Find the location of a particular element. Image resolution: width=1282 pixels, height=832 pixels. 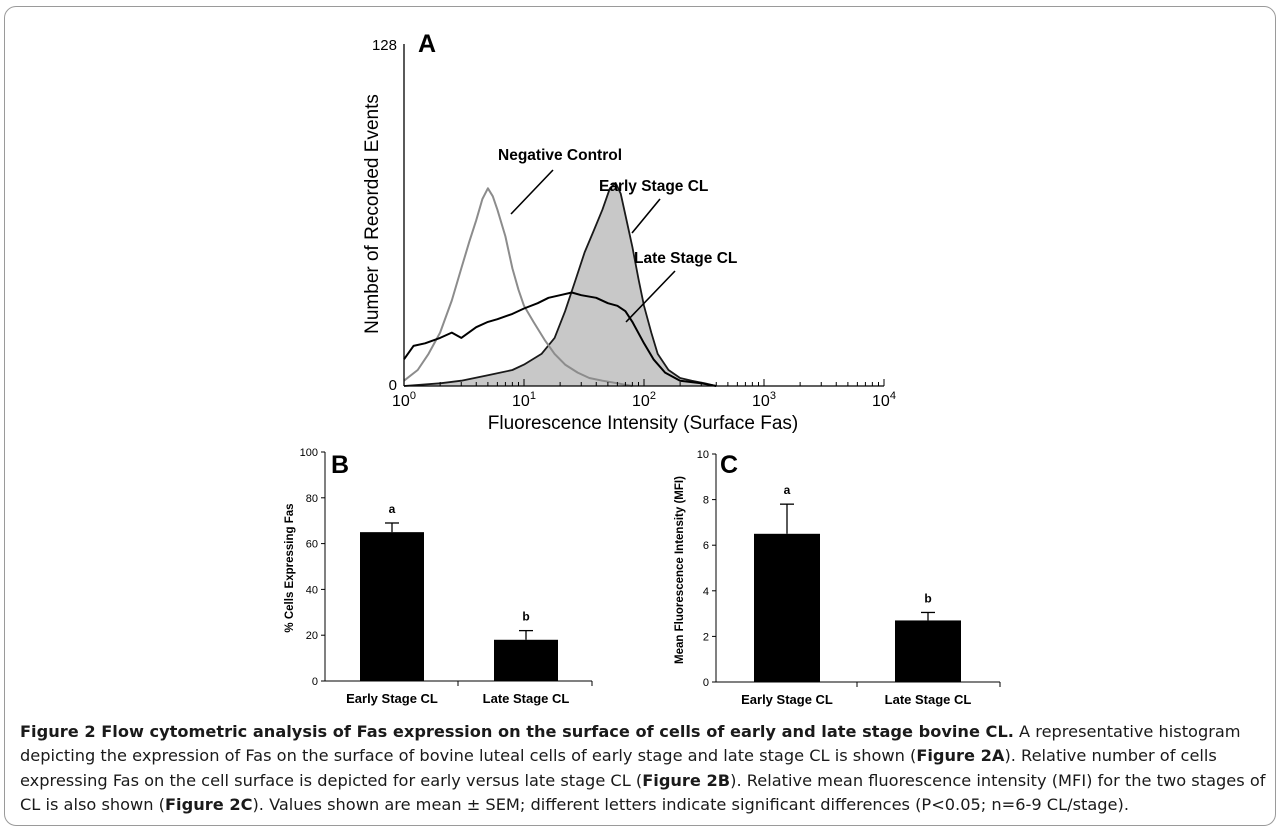

caption-ref-2a: Figure 2A is located at coordinates (960, 755).